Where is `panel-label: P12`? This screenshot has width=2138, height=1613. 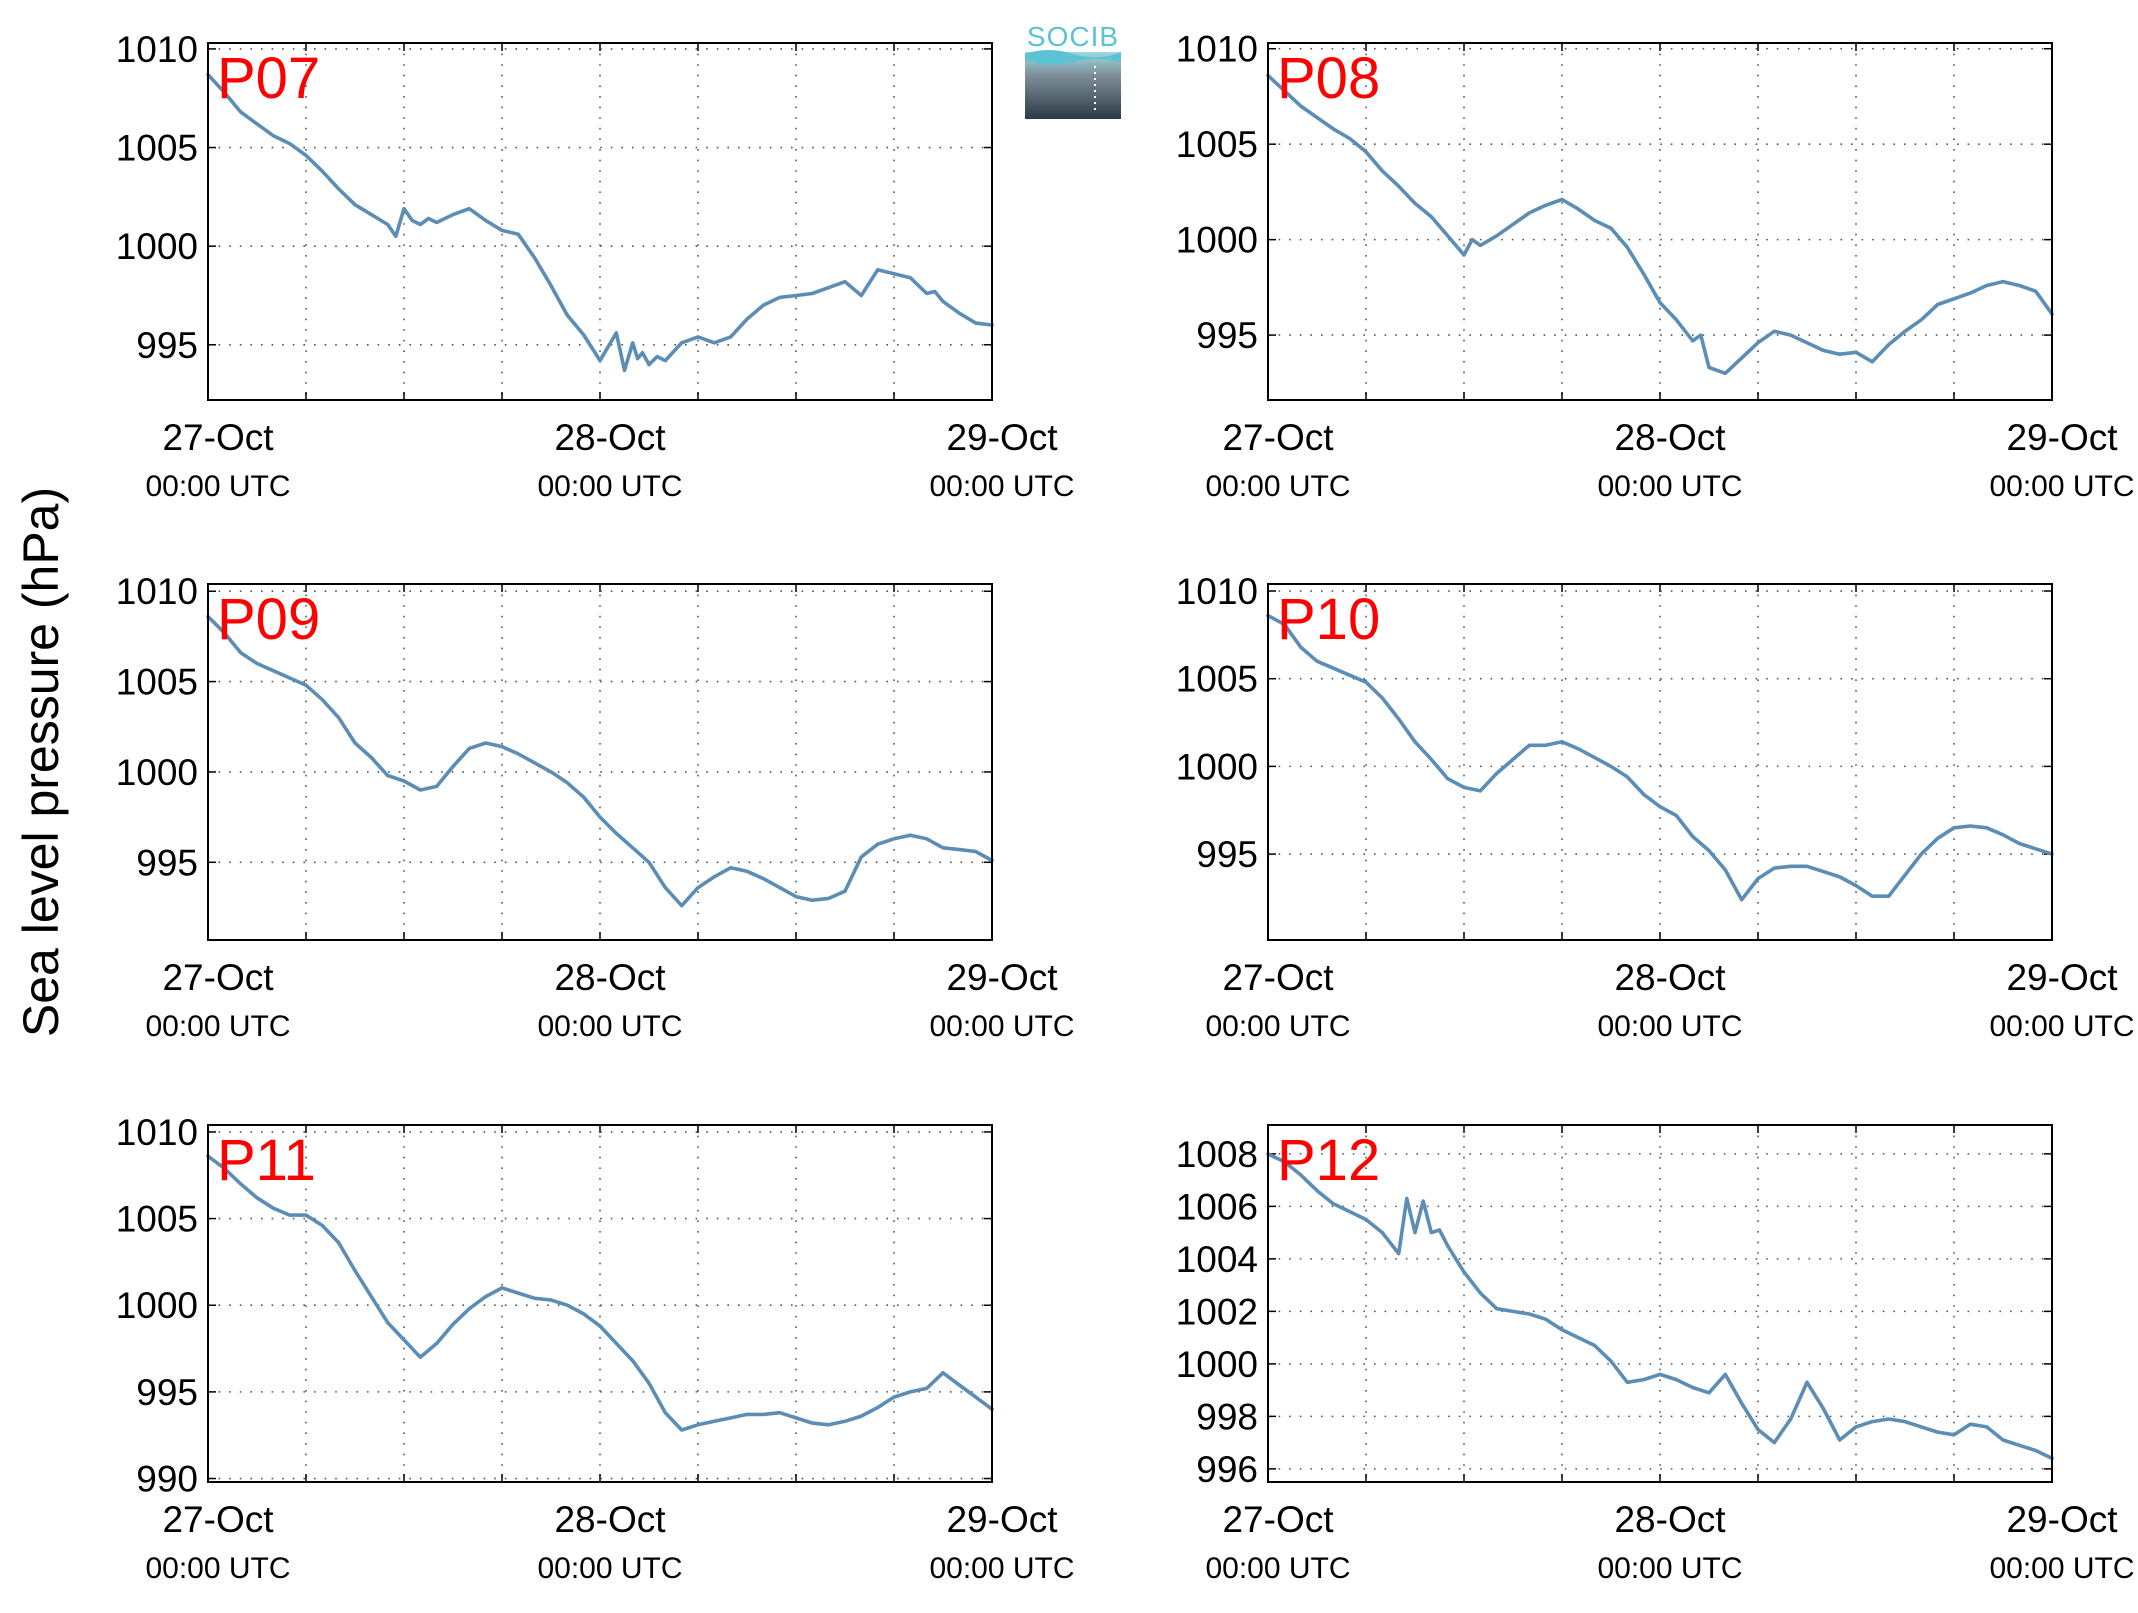 panel-label: P12 is located at coordinates (1328, 1160).